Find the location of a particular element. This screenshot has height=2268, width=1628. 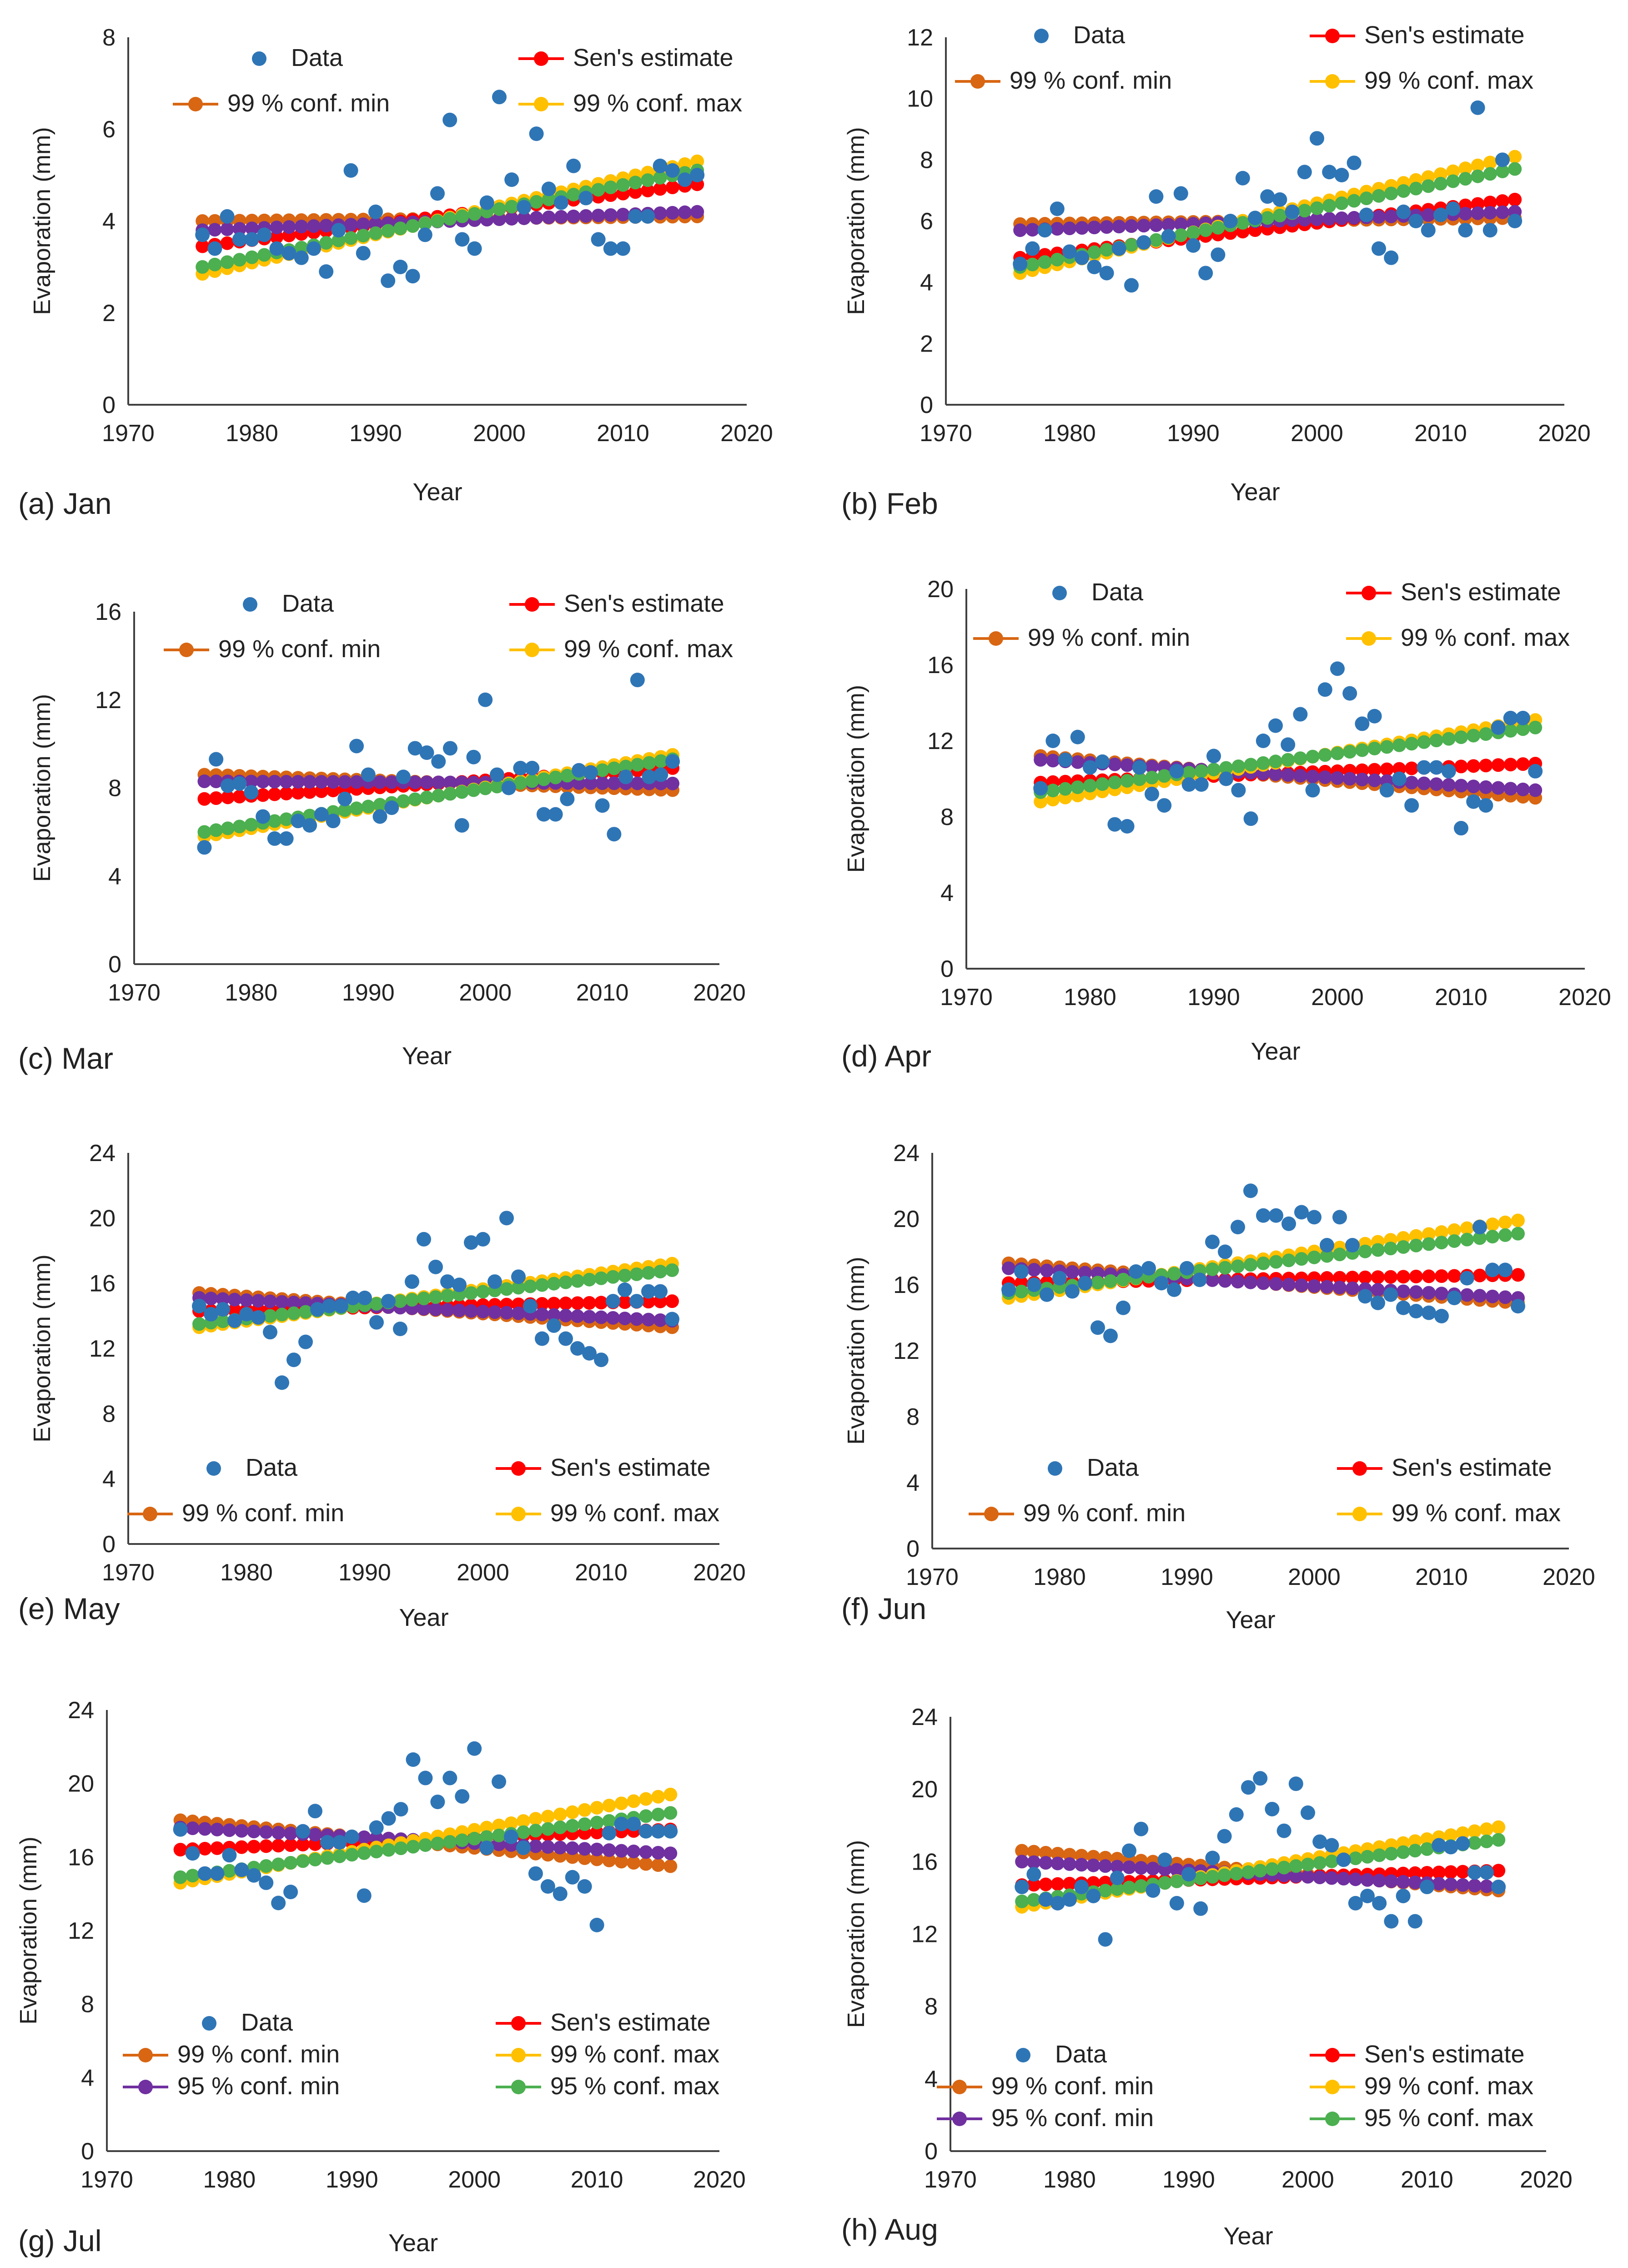

y-tick-label: 0 is located at coordinates (109, 1544).